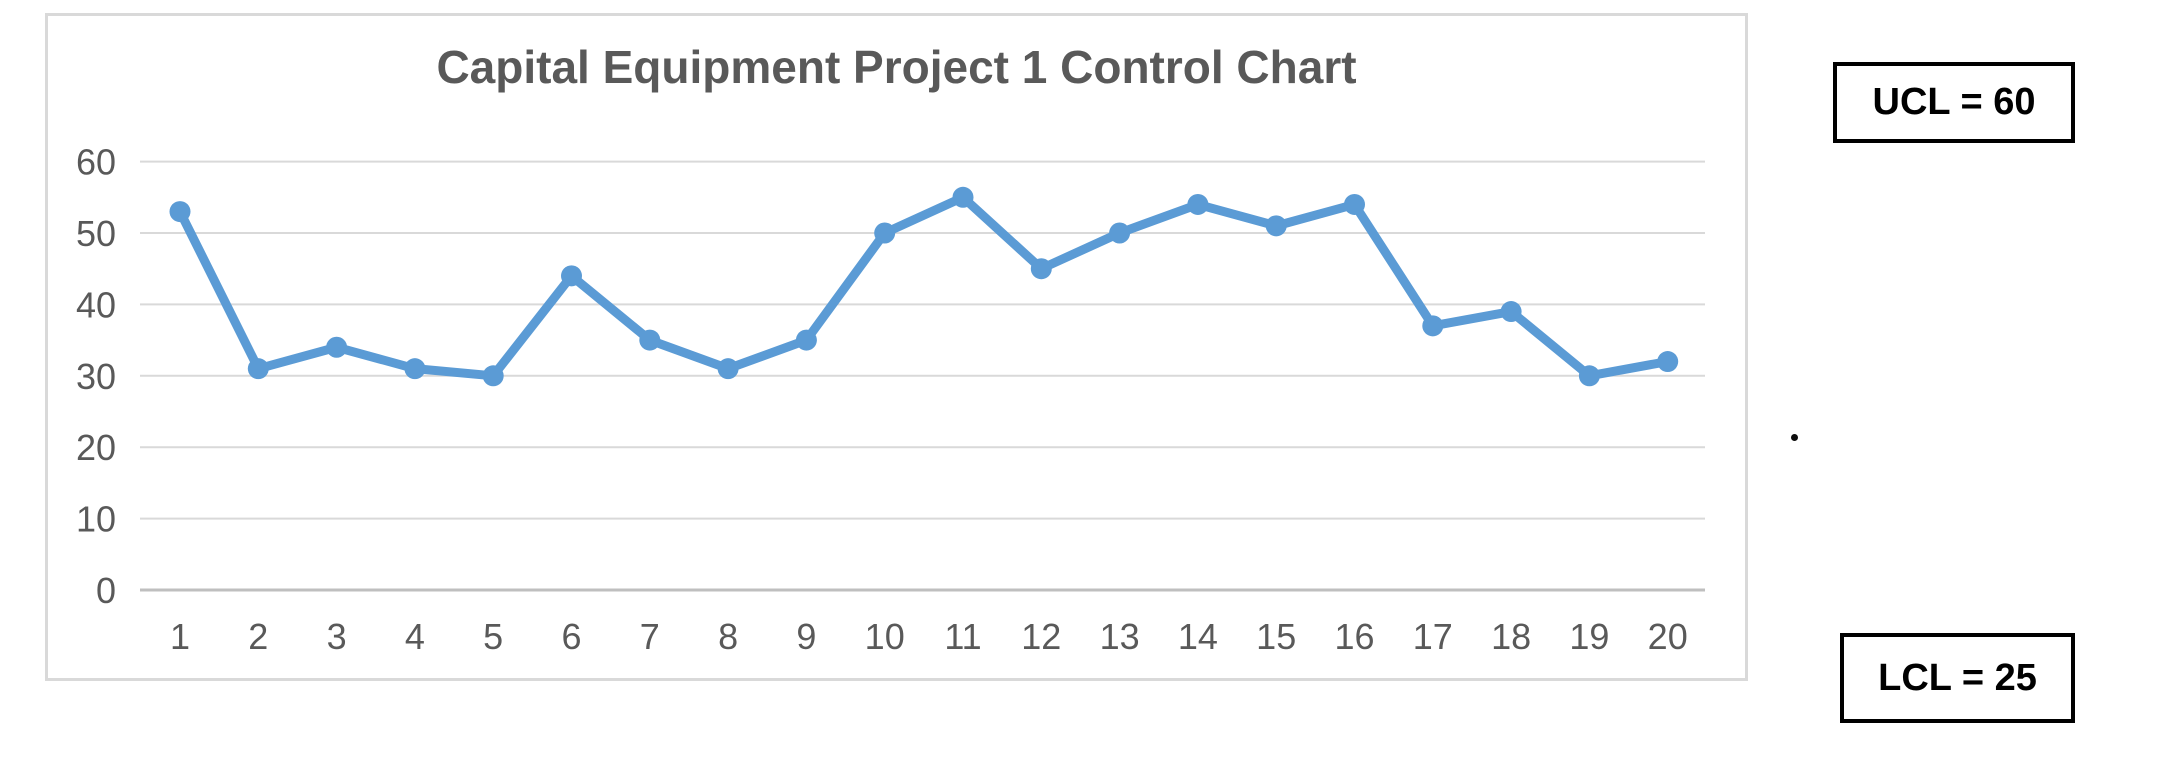 The height and width of the screenshot is (762, 2160). What do you see at coordinates (962, 636) in the screenshot?
I see `x-tick-label: 11` at bounding box center [962, 636].